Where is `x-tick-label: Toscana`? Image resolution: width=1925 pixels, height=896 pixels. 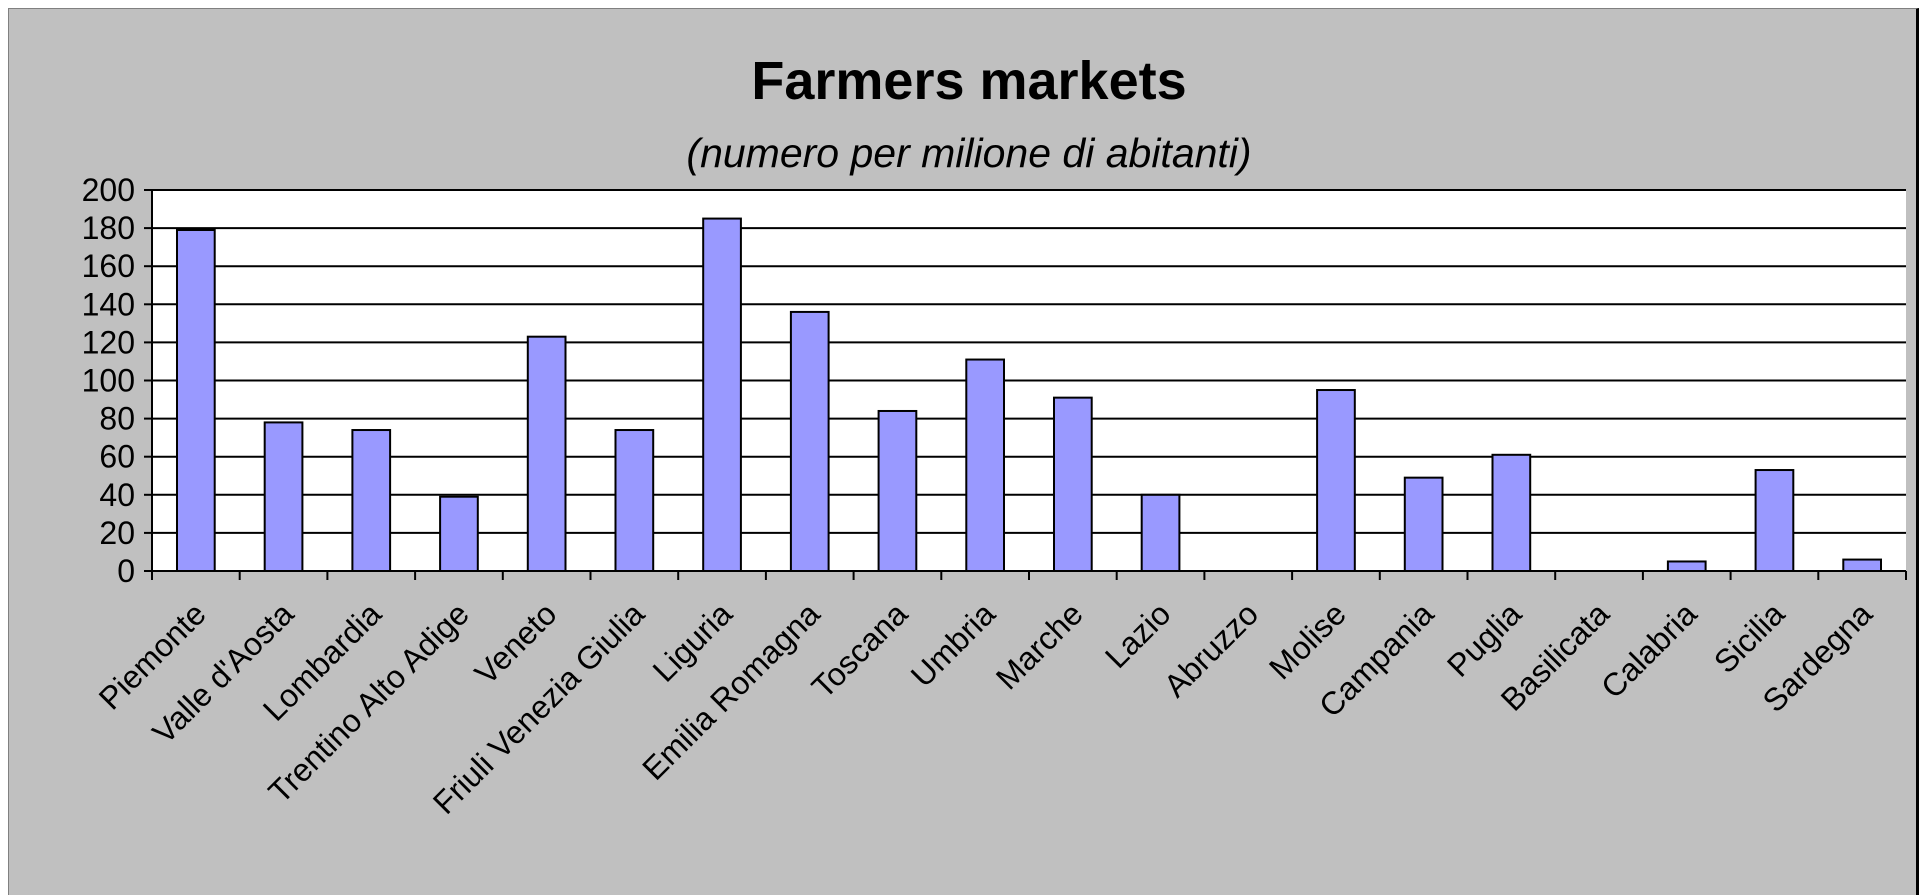
x-tick-label: Toscana is located at coordinates (860, 650).